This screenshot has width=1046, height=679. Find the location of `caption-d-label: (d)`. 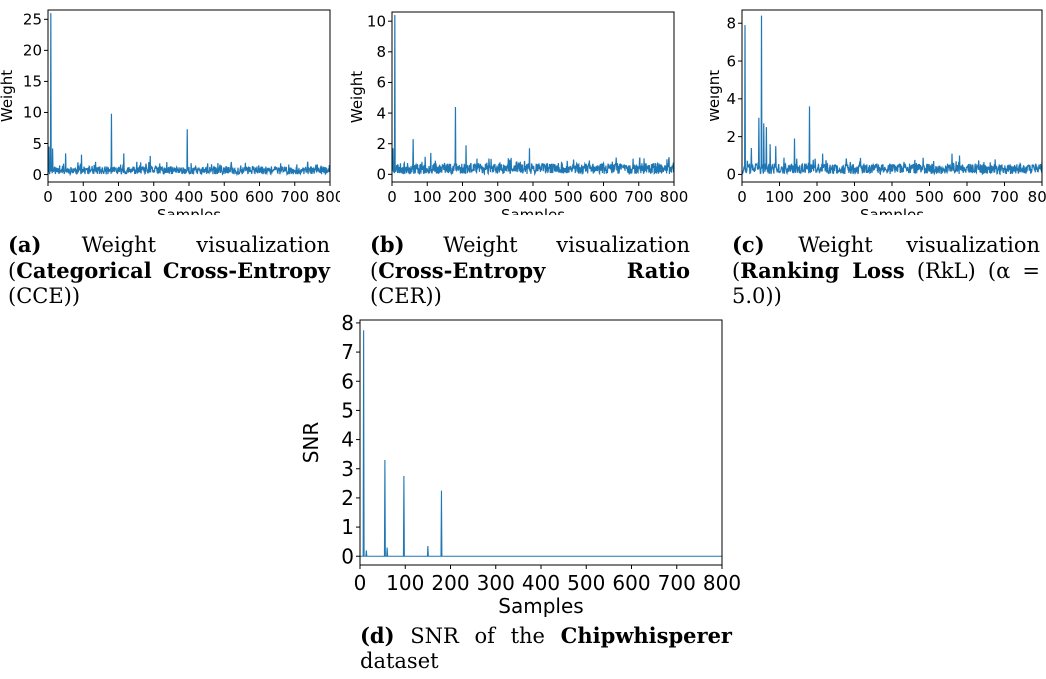

caption-d-label: (d) is located at coordinates (377, 635).